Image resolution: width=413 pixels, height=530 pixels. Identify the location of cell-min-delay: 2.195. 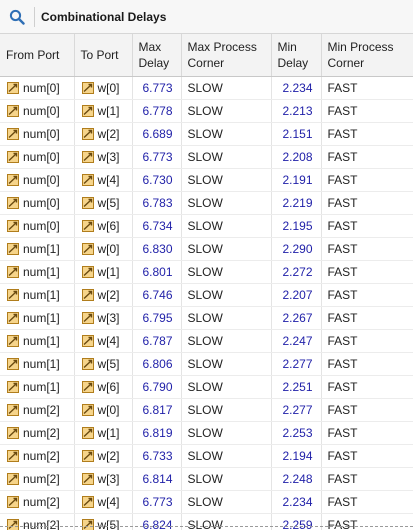
(296, 226).